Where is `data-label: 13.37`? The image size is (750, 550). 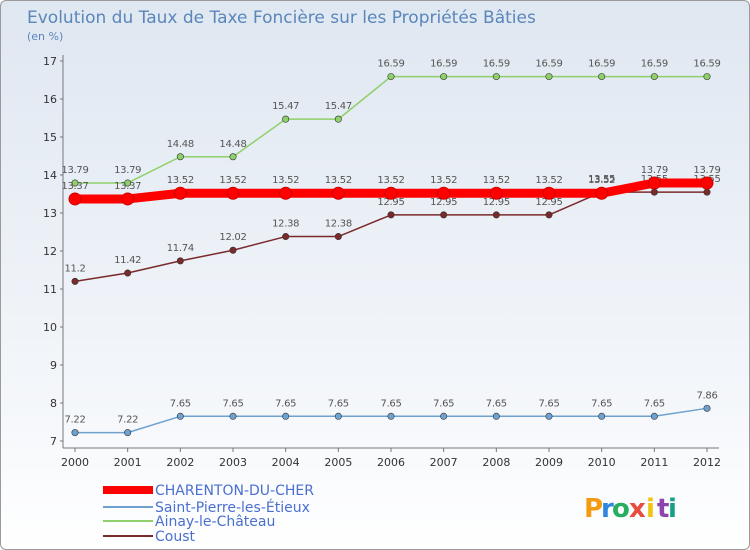
data-label: 13.37 is located at coordinates (74, 186).